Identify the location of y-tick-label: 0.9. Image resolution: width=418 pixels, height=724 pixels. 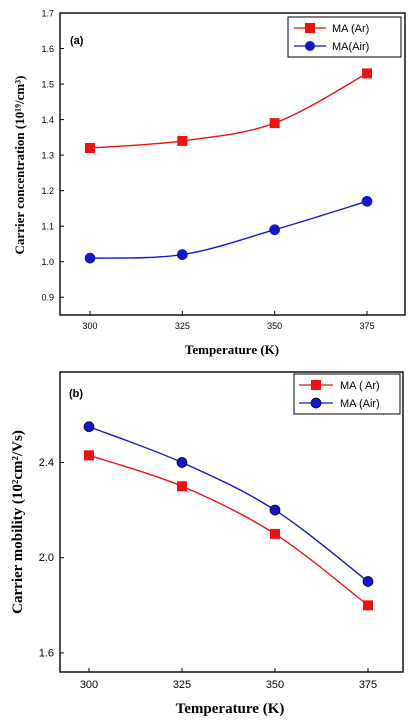
(47, 298).